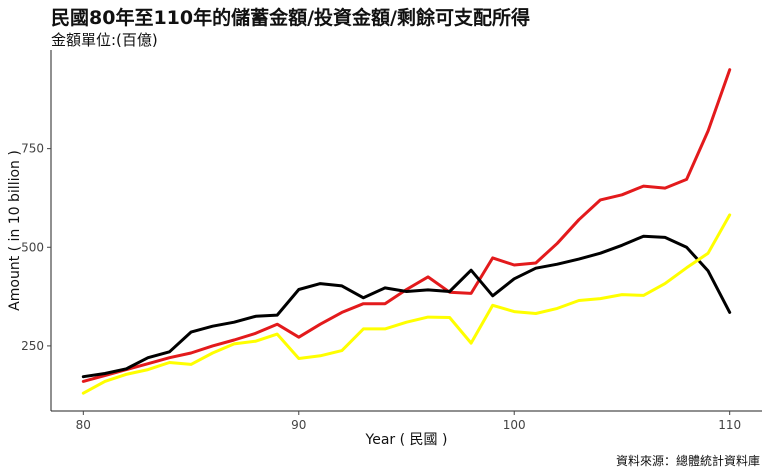  Describe the element at coordinates (32, 247) in the screenshot. I see `y-tick-label: 500` at that location.